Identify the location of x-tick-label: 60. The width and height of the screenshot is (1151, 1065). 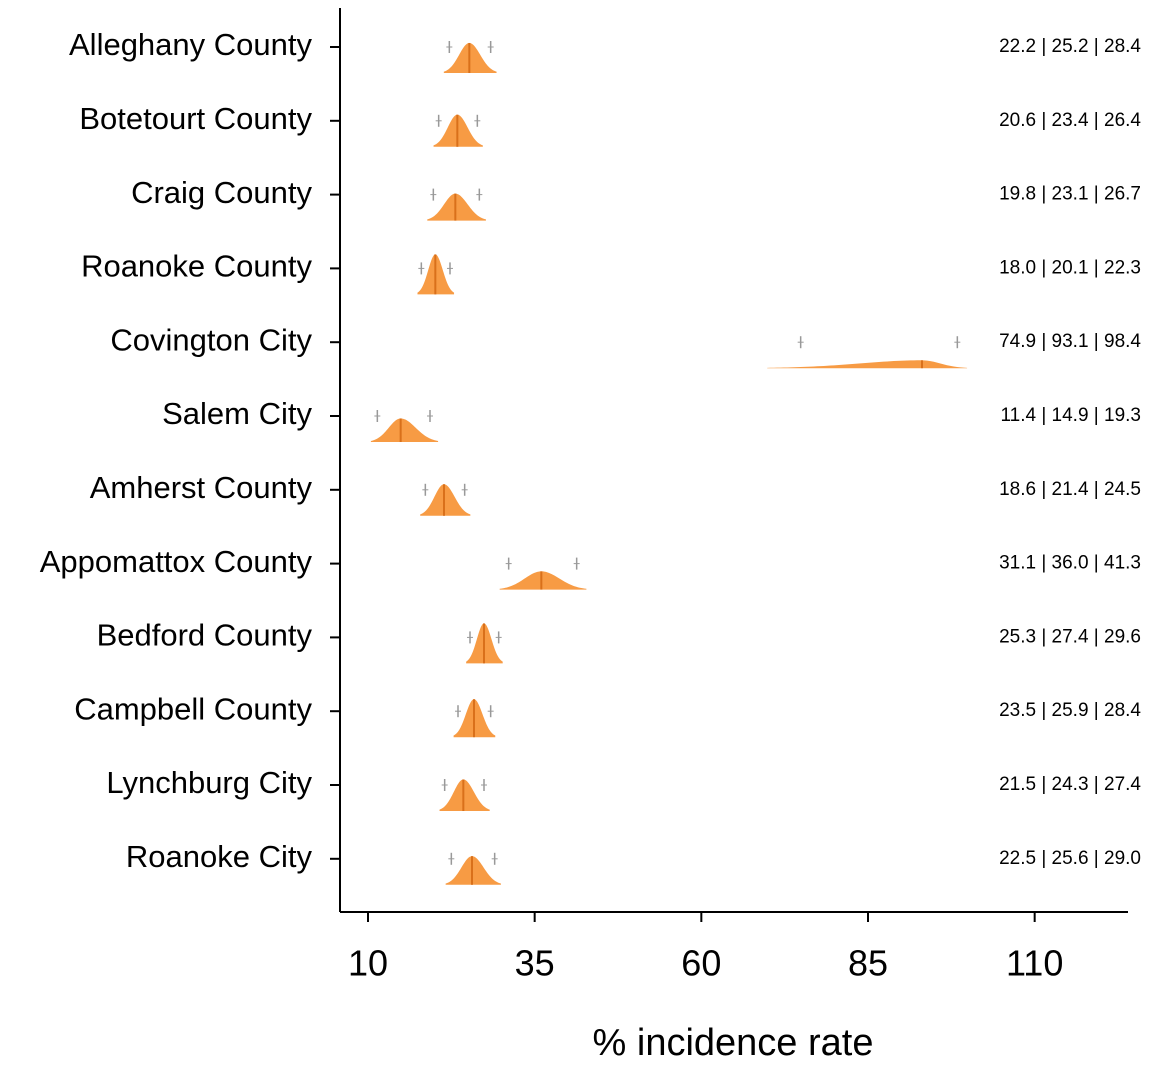
(701, 963).